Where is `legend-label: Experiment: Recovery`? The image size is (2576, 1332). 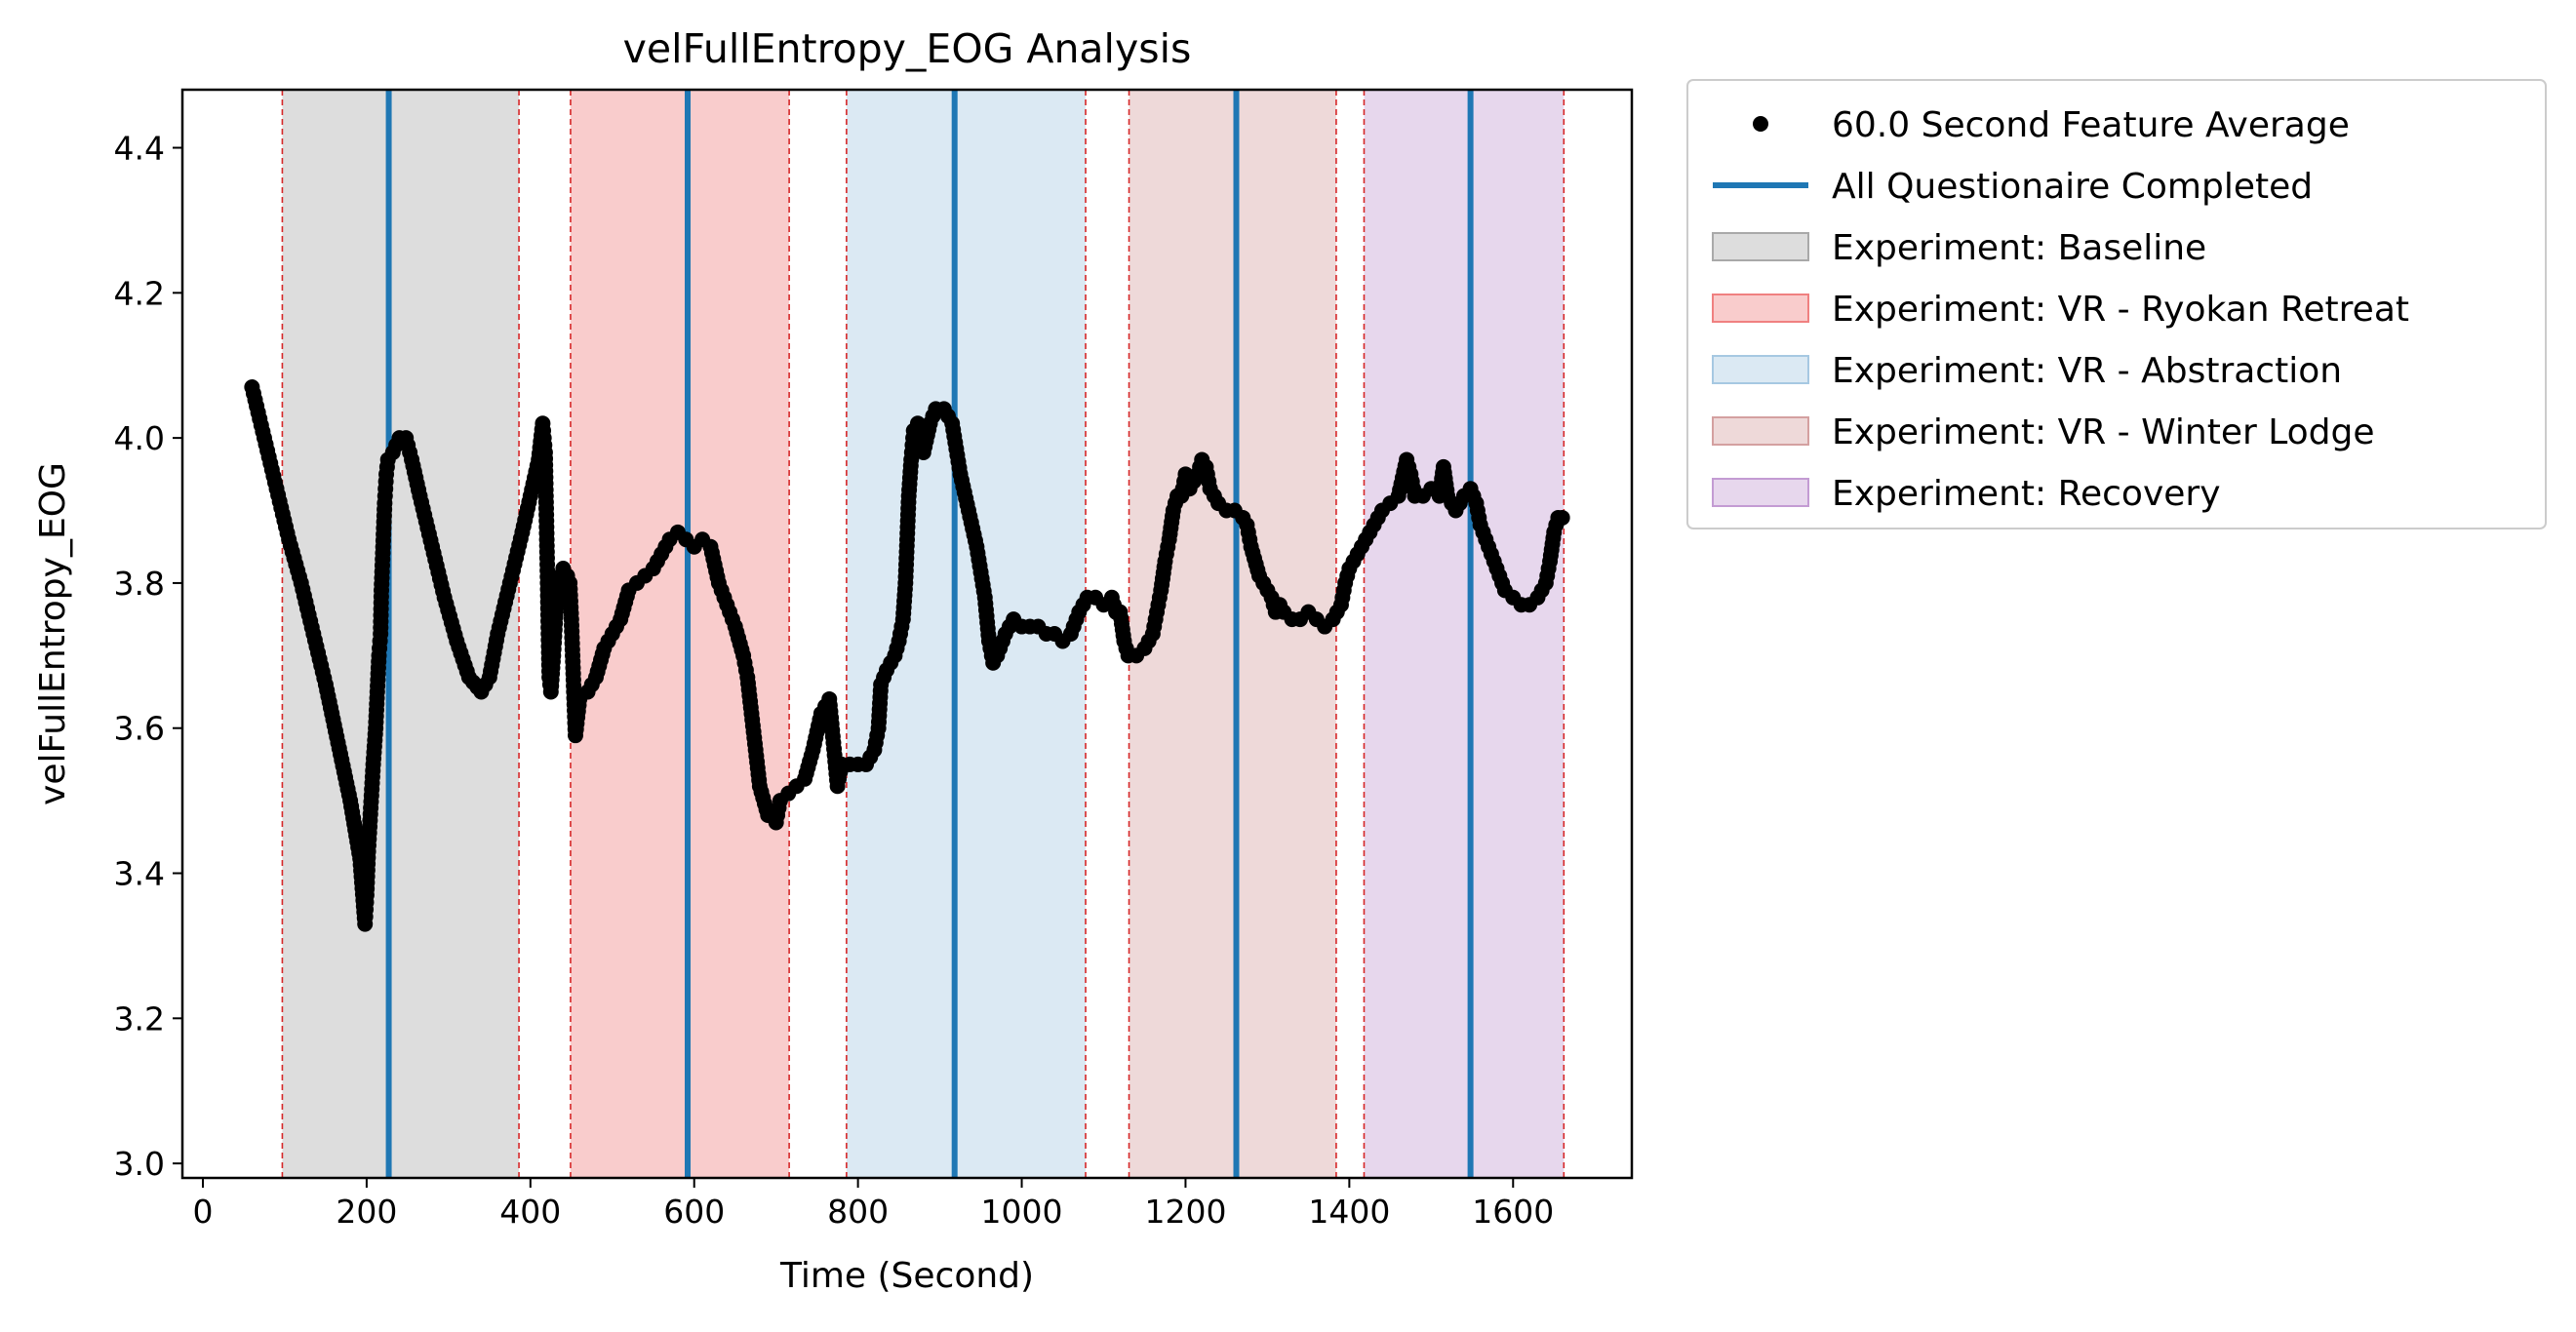 legend-label: Experiment: Recovery is located at coordinates (2026, 494).